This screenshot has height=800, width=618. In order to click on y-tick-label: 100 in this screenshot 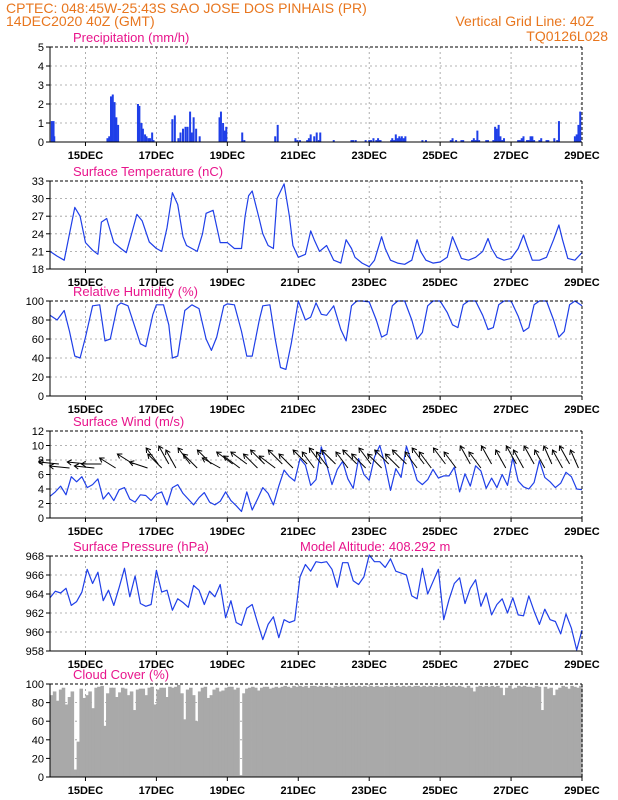, I will do `click(35, 685)`.